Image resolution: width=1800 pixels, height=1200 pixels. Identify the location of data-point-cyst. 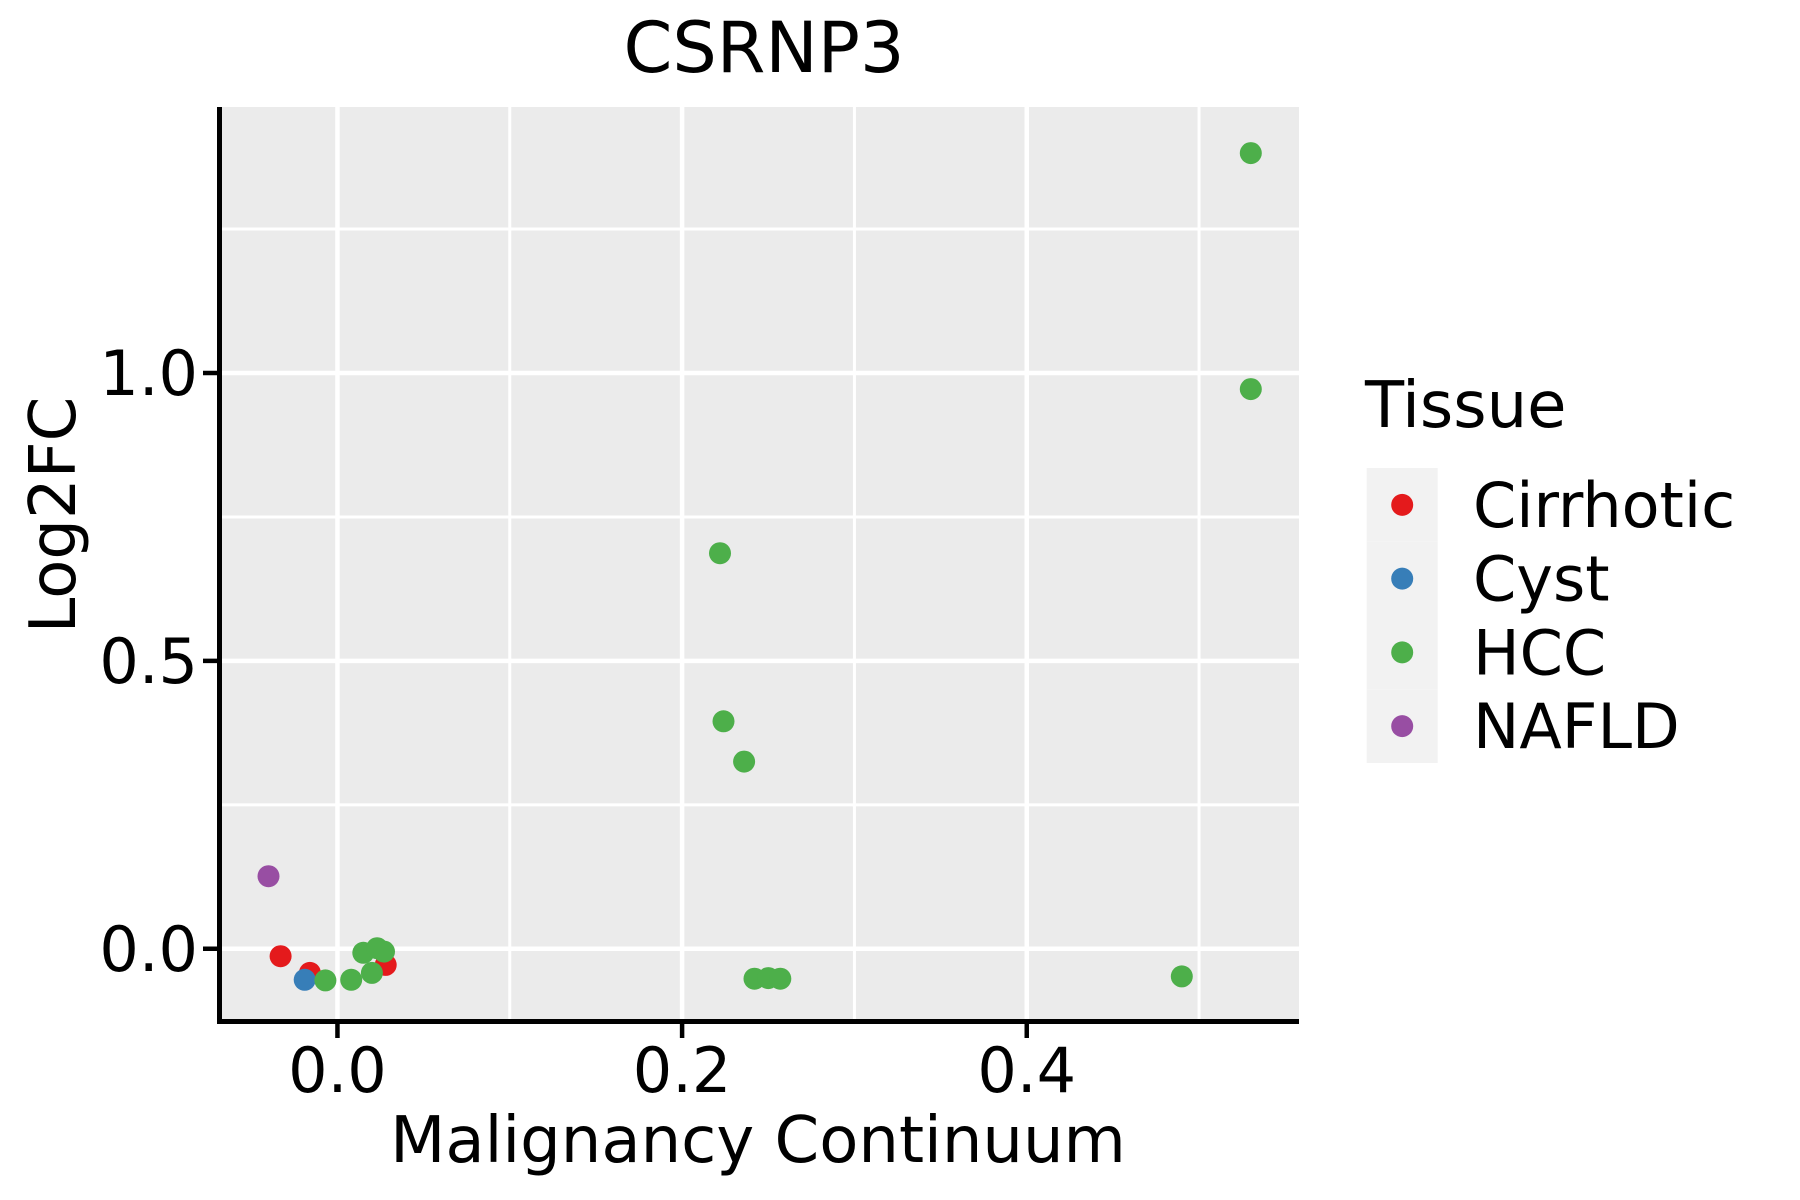
(304, 979).